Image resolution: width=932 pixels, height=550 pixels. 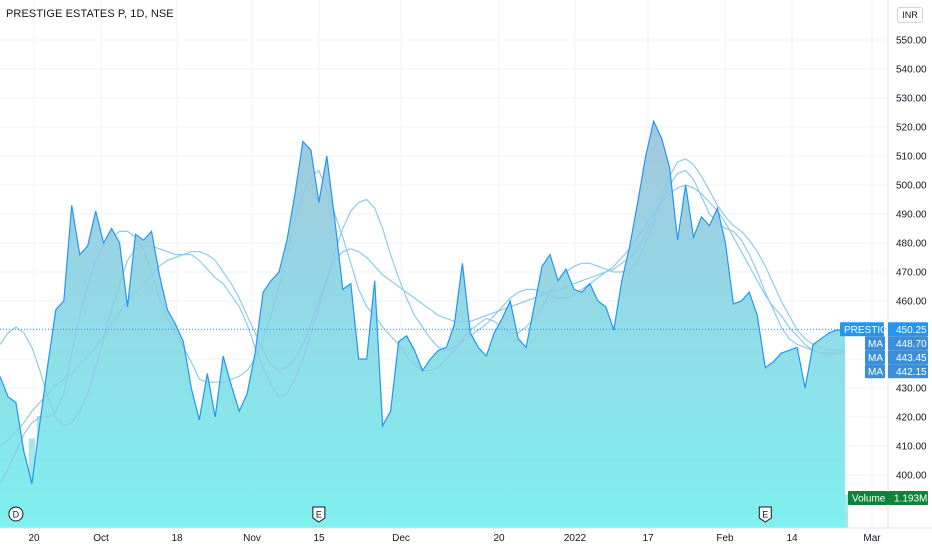 I want to click on x-tick-8: 17, so click(x=648, y=538).